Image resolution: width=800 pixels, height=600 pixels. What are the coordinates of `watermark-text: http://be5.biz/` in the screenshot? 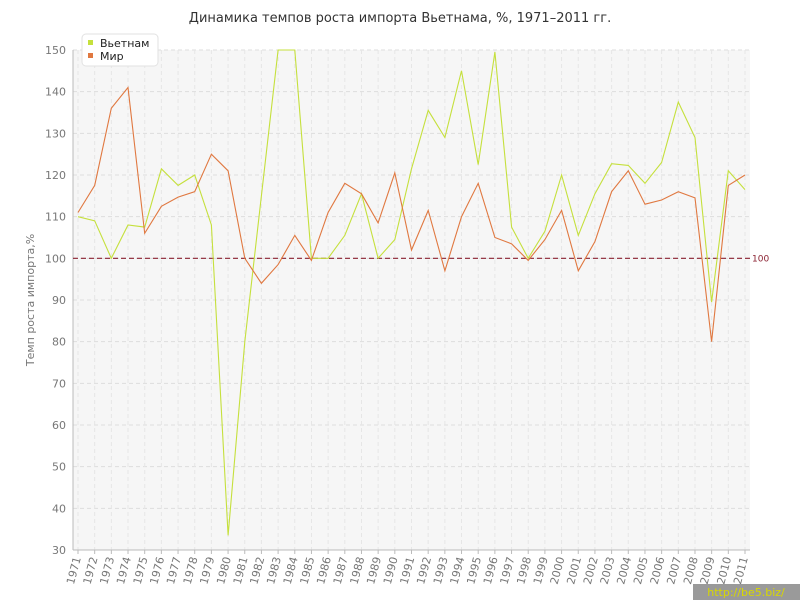 It's located at (746, 592).